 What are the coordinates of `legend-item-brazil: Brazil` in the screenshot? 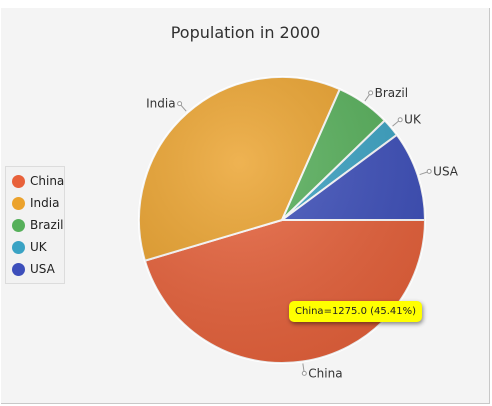 It's located at (38, 225).